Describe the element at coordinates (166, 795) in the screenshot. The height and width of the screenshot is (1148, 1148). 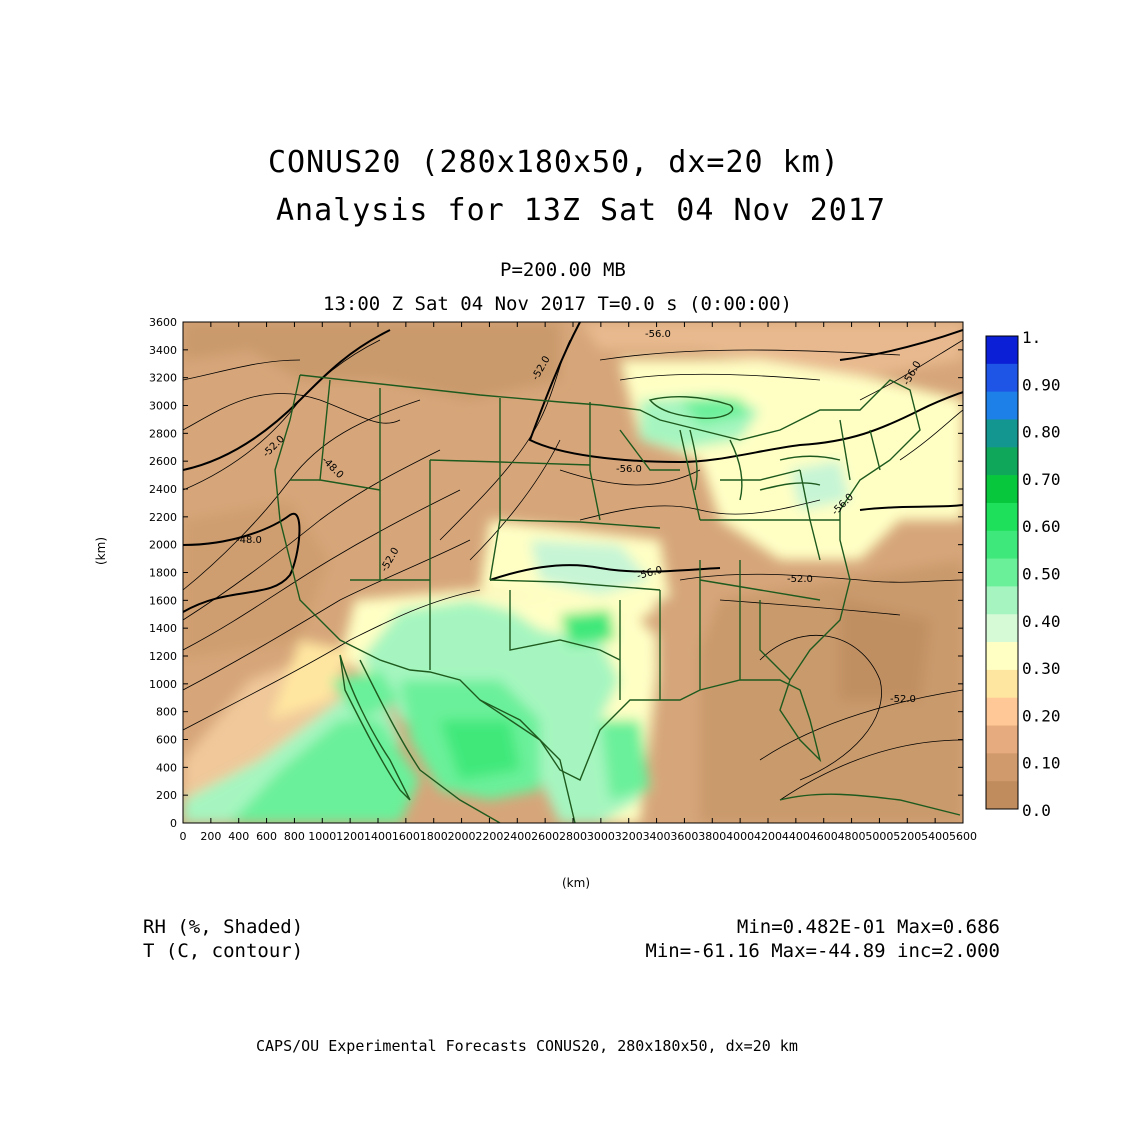
I see `y-tick-label: 200` at that location.